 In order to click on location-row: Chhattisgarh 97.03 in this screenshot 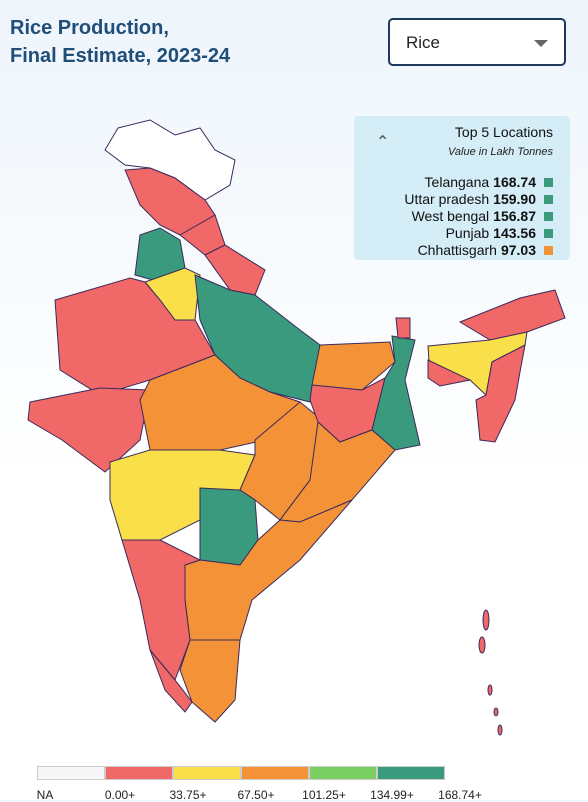, I will do `click(478, 250)`.